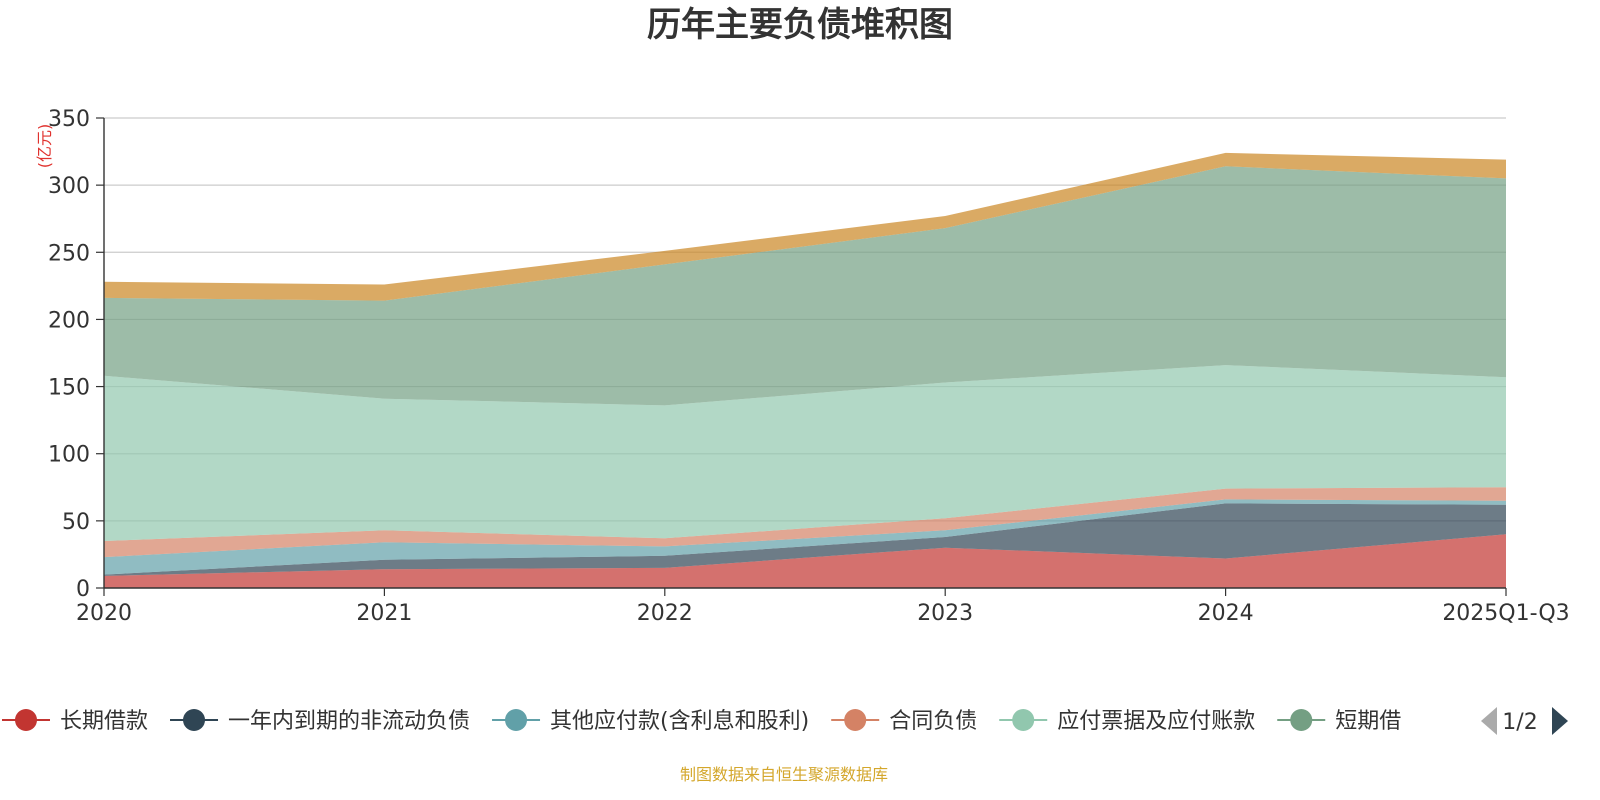  I want to click on y-axis-unit-label: (亿元), so click(44, 146).